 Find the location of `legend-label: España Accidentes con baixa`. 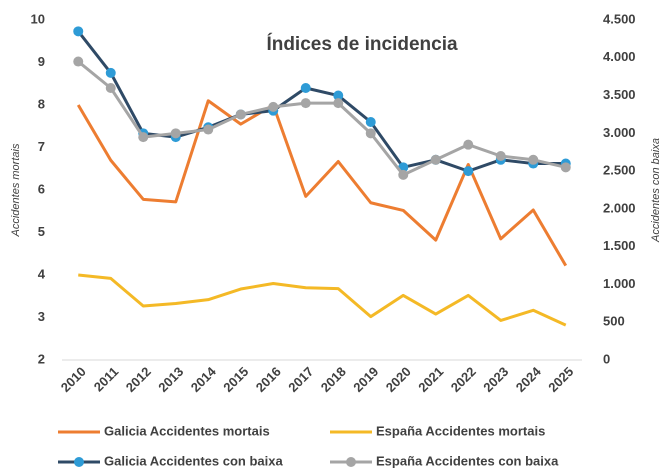

legend-label: España Accidentes con baixa is located at coordinates (467, 460).